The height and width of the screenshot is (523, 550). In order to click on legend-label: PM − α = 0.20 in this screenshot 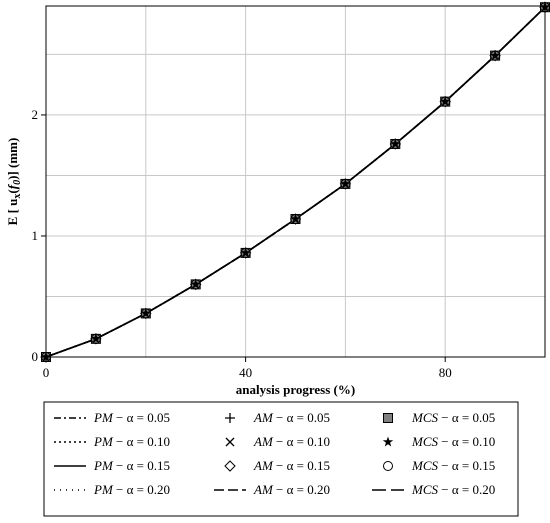, I will do `click(131, 489)`.